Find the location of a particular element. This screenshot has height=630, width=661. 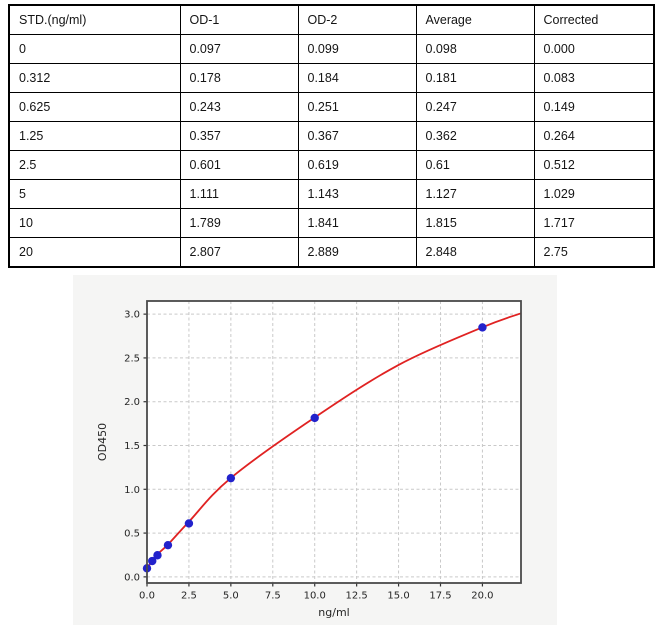

table-cell: 0.247 is located at coordinates (475, 107).